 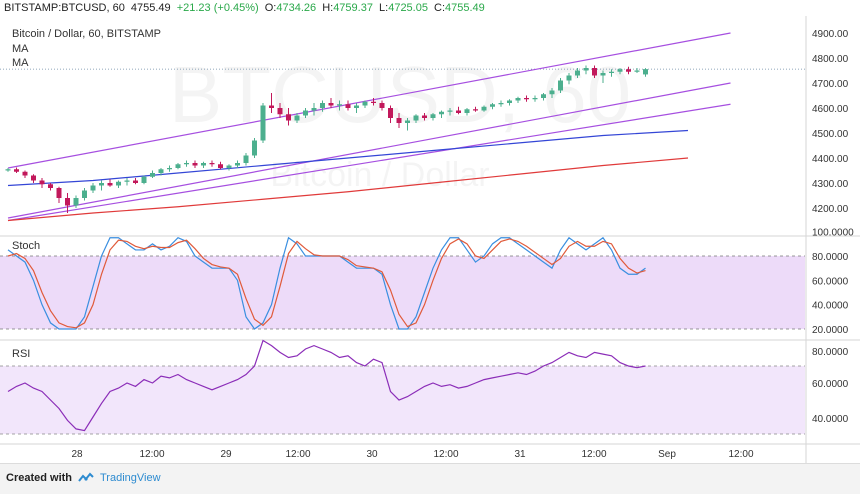 What do you see at coordinates (26, 246) in the screenshot?
I see `stoch-label: Stoch` at bounding box center [26, 246].